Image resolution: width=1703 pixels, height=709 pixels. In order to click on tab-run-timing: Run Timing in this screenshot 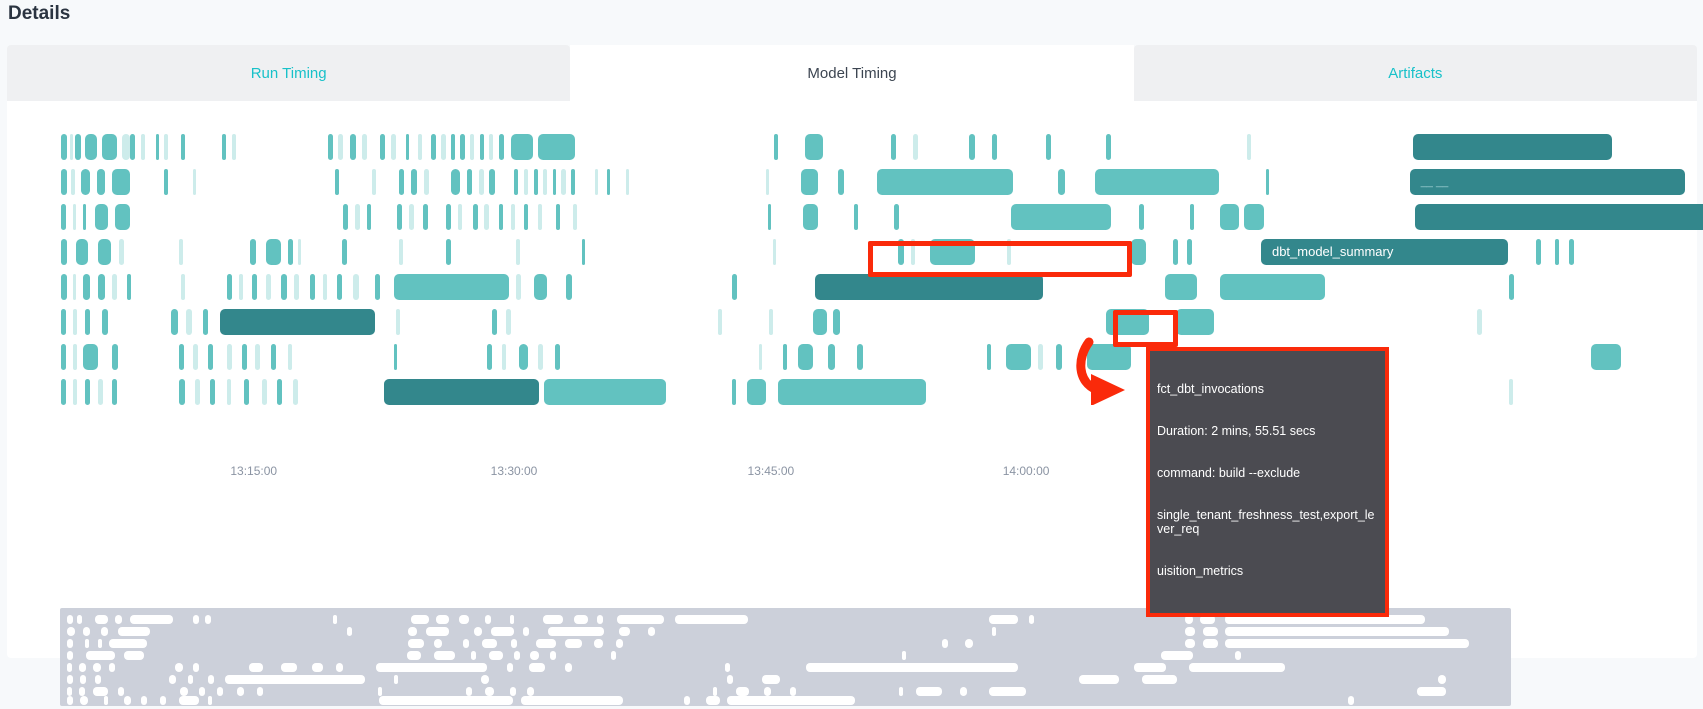, I will do `click(289, 73)`.